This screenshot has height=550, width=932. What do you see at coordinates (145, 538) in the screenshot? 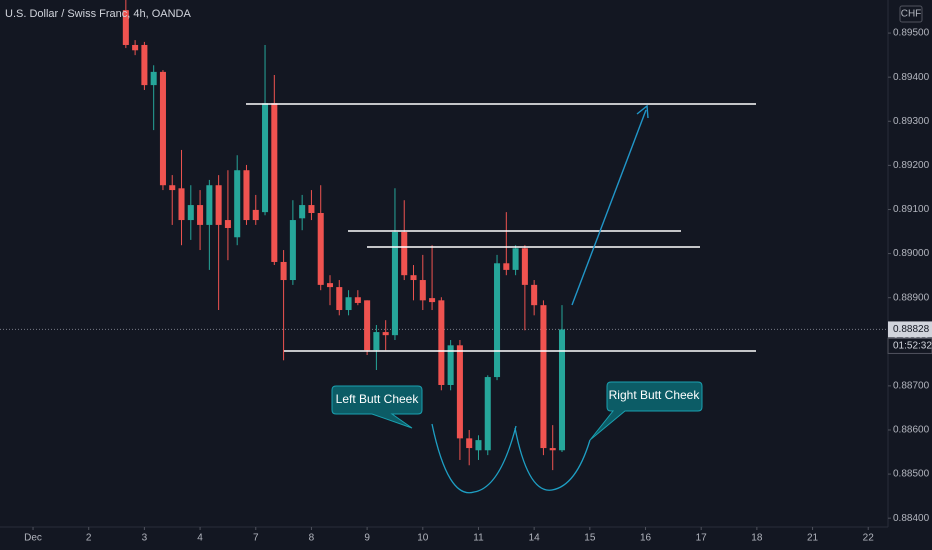
I see `x-tick-label: 3` at bounding box center [145, 538].